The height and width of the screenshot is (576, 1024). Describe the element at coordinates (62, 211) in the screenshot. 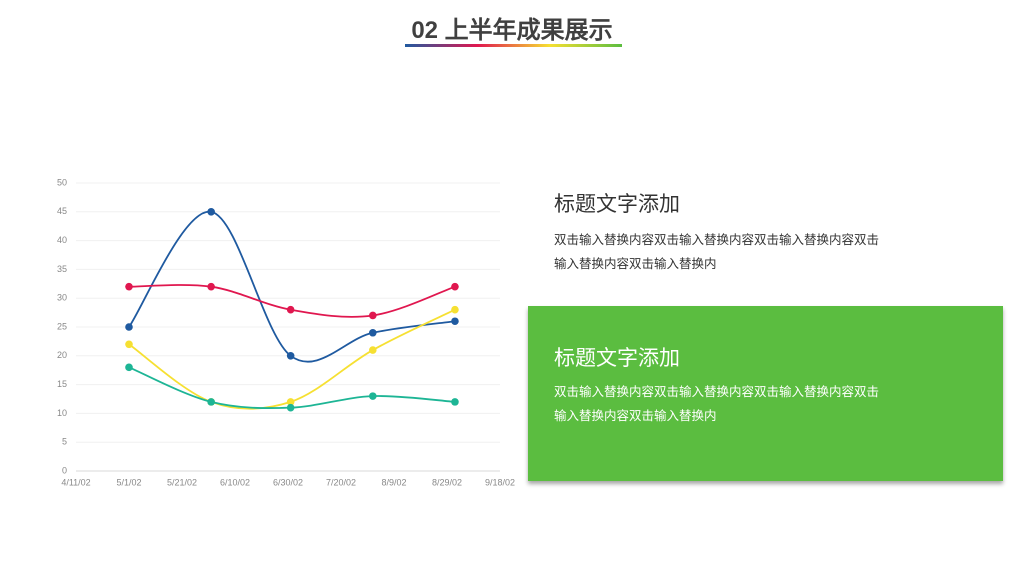

I see `y-tick-label: 45` at that location.